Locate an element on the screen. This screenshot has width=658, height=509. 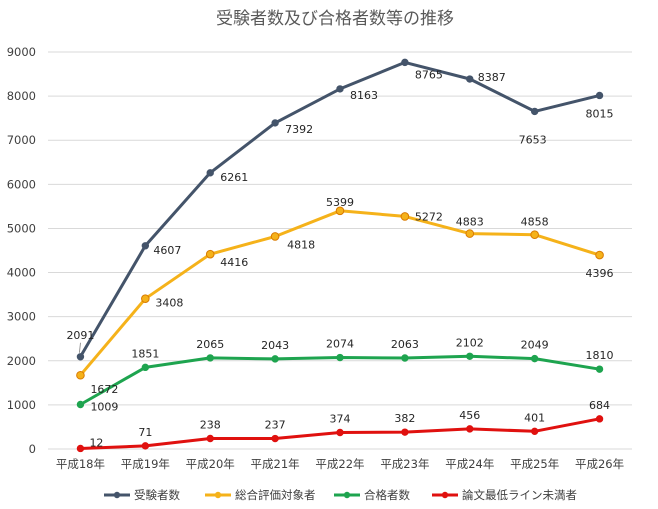
legend: 受験者数 総合評価対象者 合格者数 論文最低ライン未満者 is located at coordinates (340, 495).